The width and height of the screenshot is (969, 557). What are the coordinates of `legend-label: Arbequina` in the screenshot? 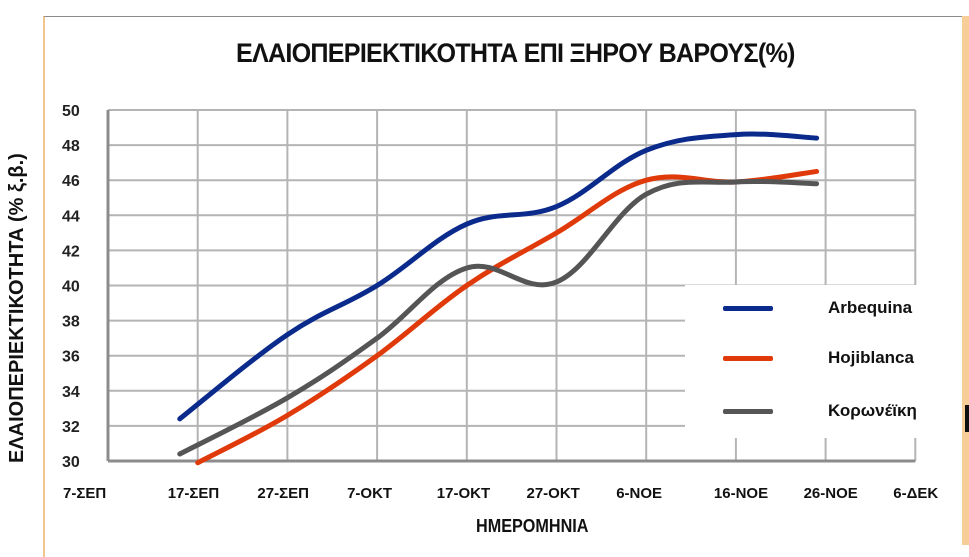 It's located at (870, 307).